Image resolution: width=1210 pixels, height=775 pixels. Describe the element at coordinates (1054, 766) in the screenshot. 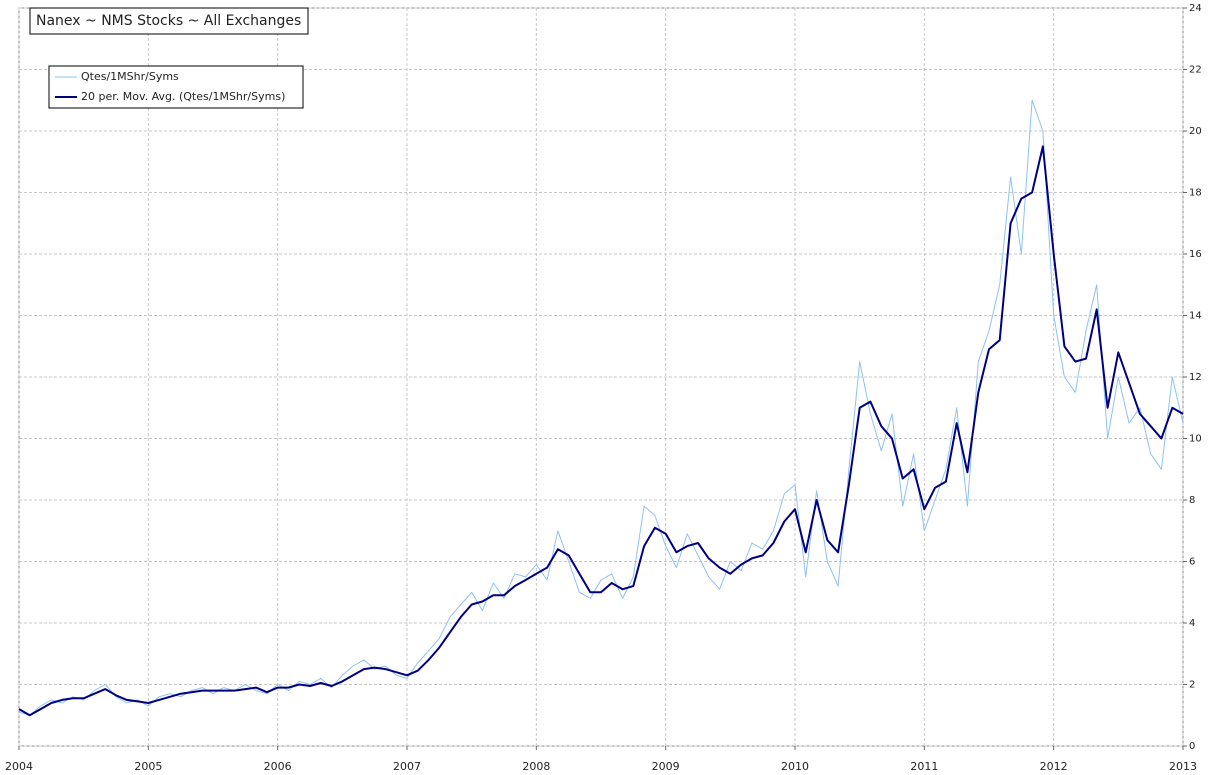

I see `x-tick-label: 2012` at that location.